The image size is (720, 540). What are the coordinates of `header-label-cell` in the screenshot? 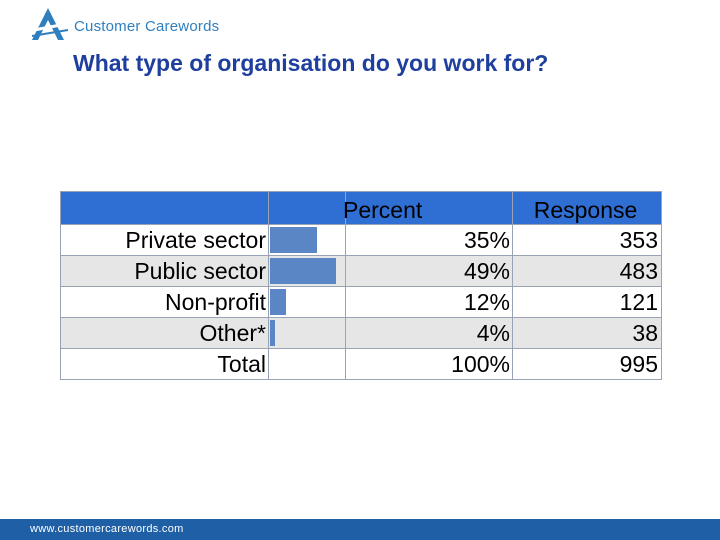 It's located at (164, 208).